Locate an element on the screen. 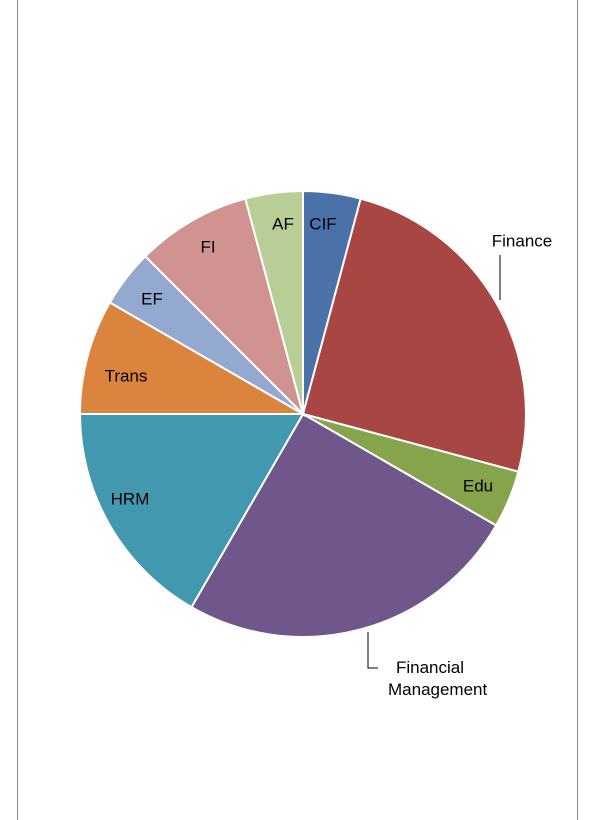  slice-label: EF is located at coordinates (152, 298).